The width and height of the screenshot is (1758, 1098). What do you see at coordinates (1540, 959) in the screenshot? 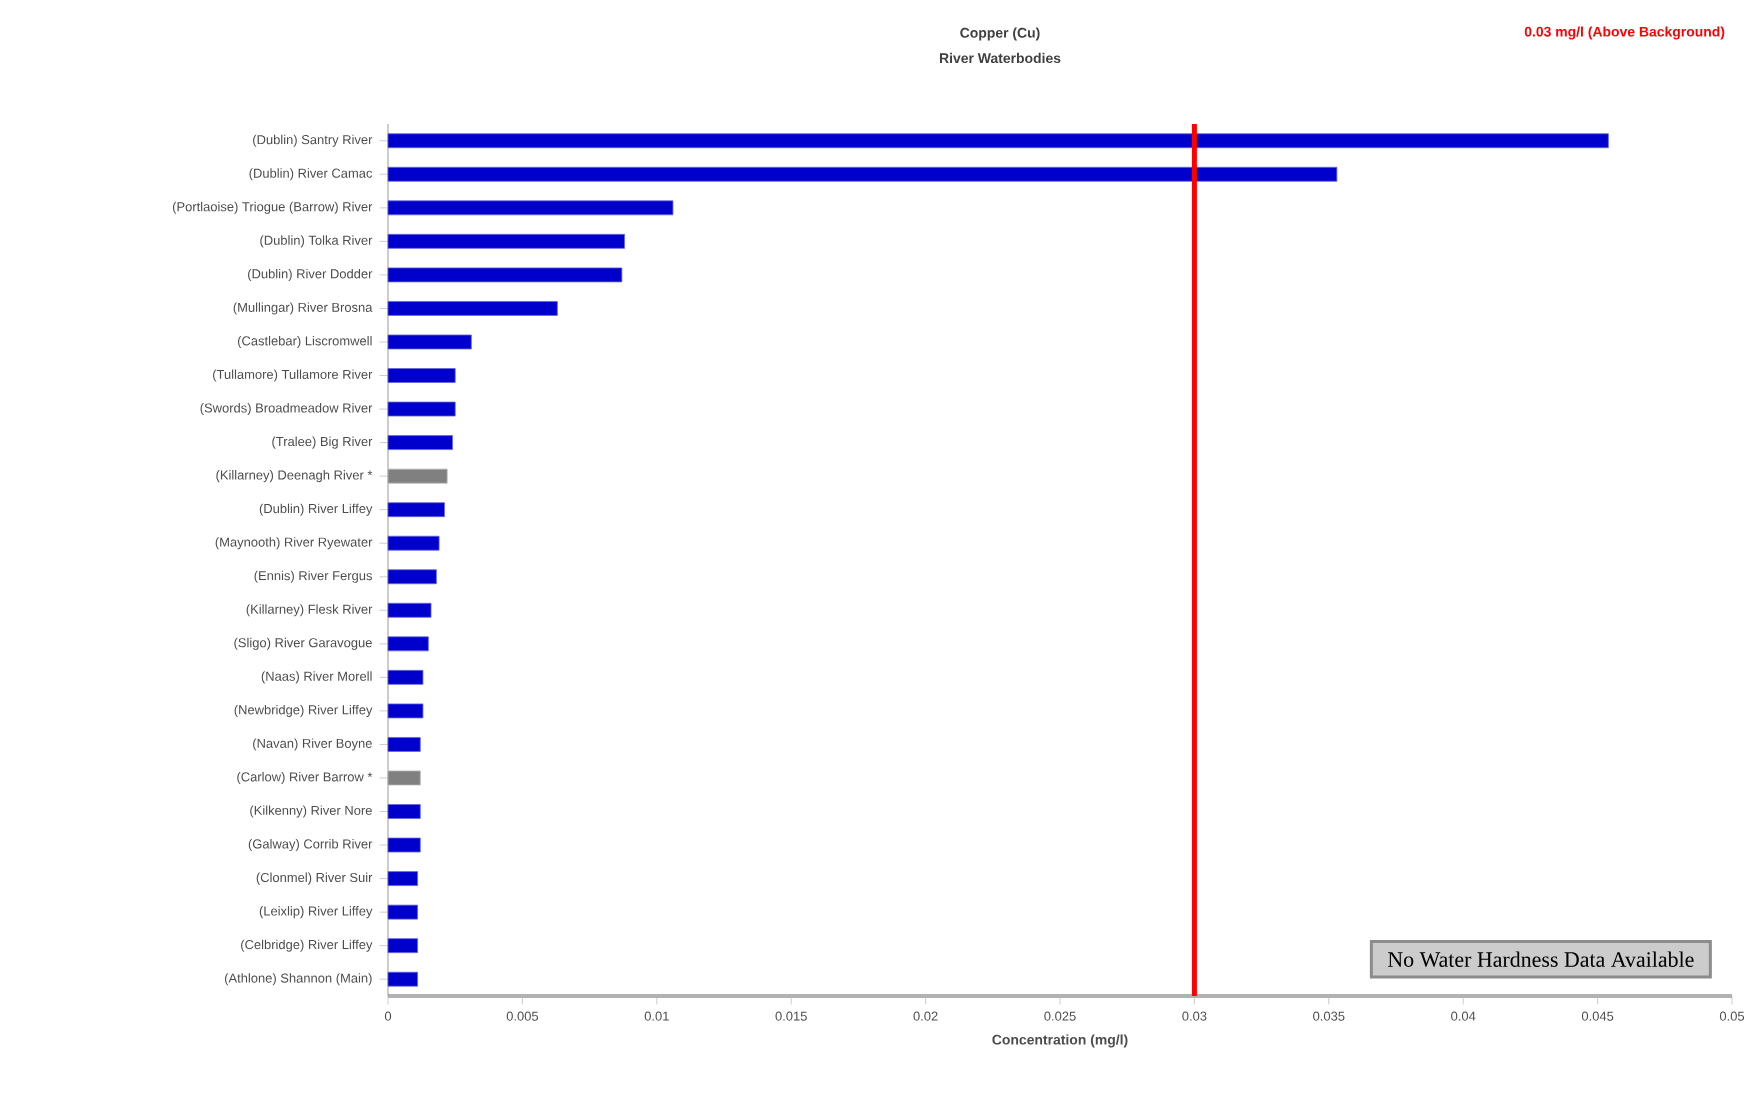
I see `annotation: No Water Hardness Data Available` at bounding box center [1540, 959].